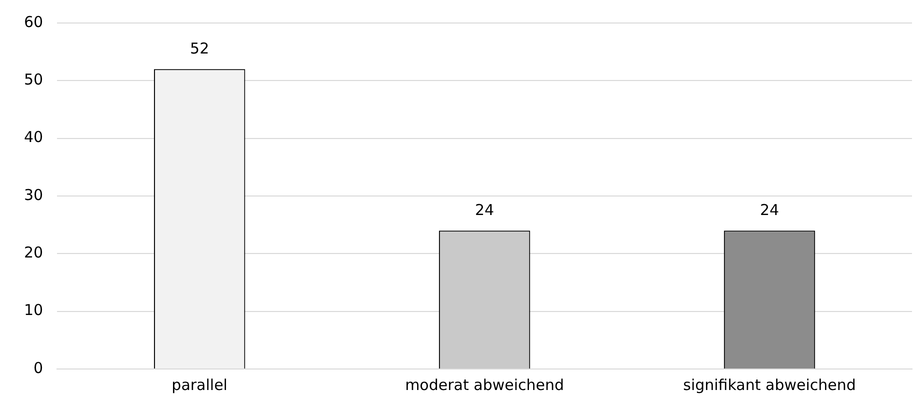 The width and height of the screenshot is (922, 408). Describe the element at coordinates (39, 367) in the screenshot. I see `y-tick-label: 0` at that location.